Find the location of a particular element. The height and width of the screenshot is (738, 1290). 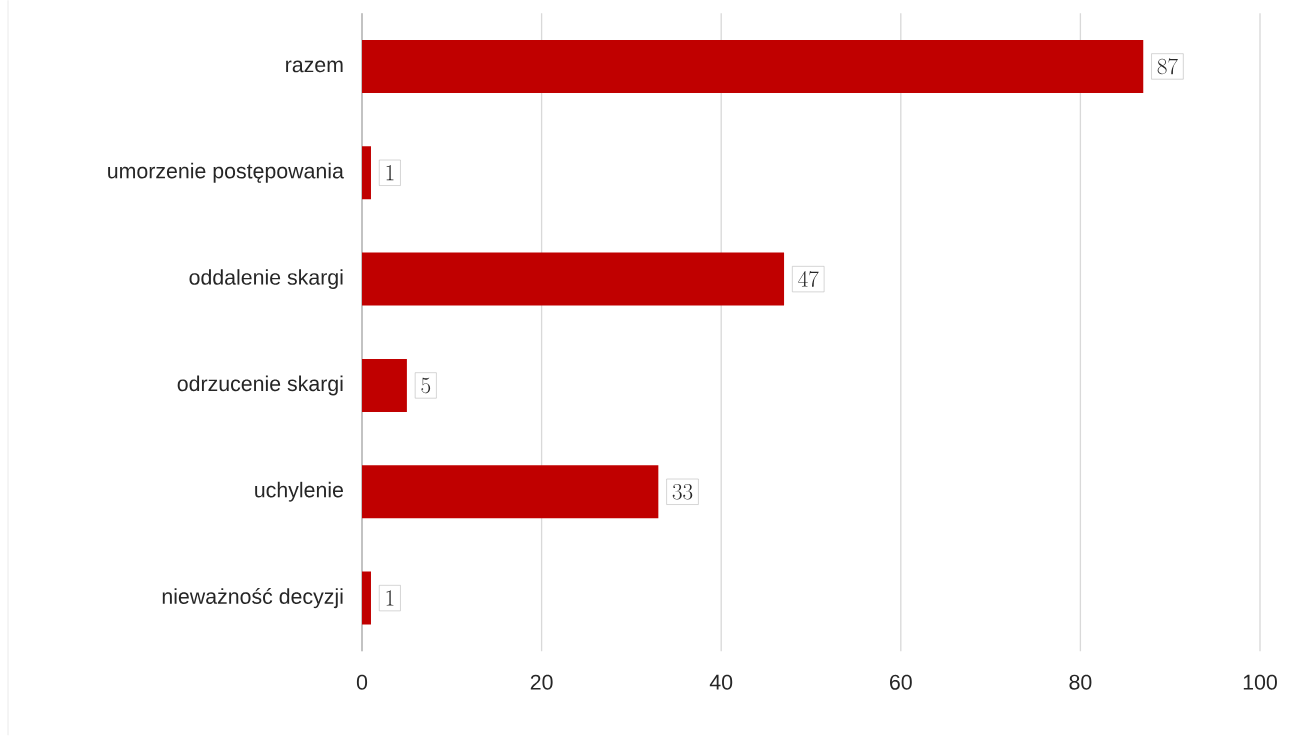

y-tick-label: oddalenie skargi is located at coordinates (266, 279).